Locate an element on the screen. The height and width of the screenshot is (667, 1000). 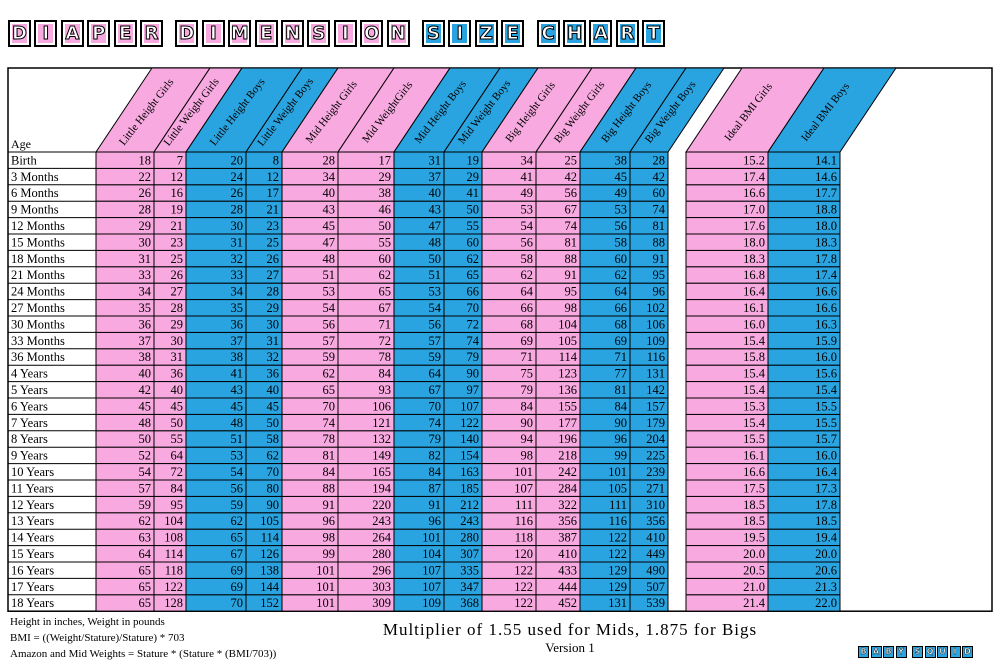
brand-letter: D is located at coordinates (967, 652).